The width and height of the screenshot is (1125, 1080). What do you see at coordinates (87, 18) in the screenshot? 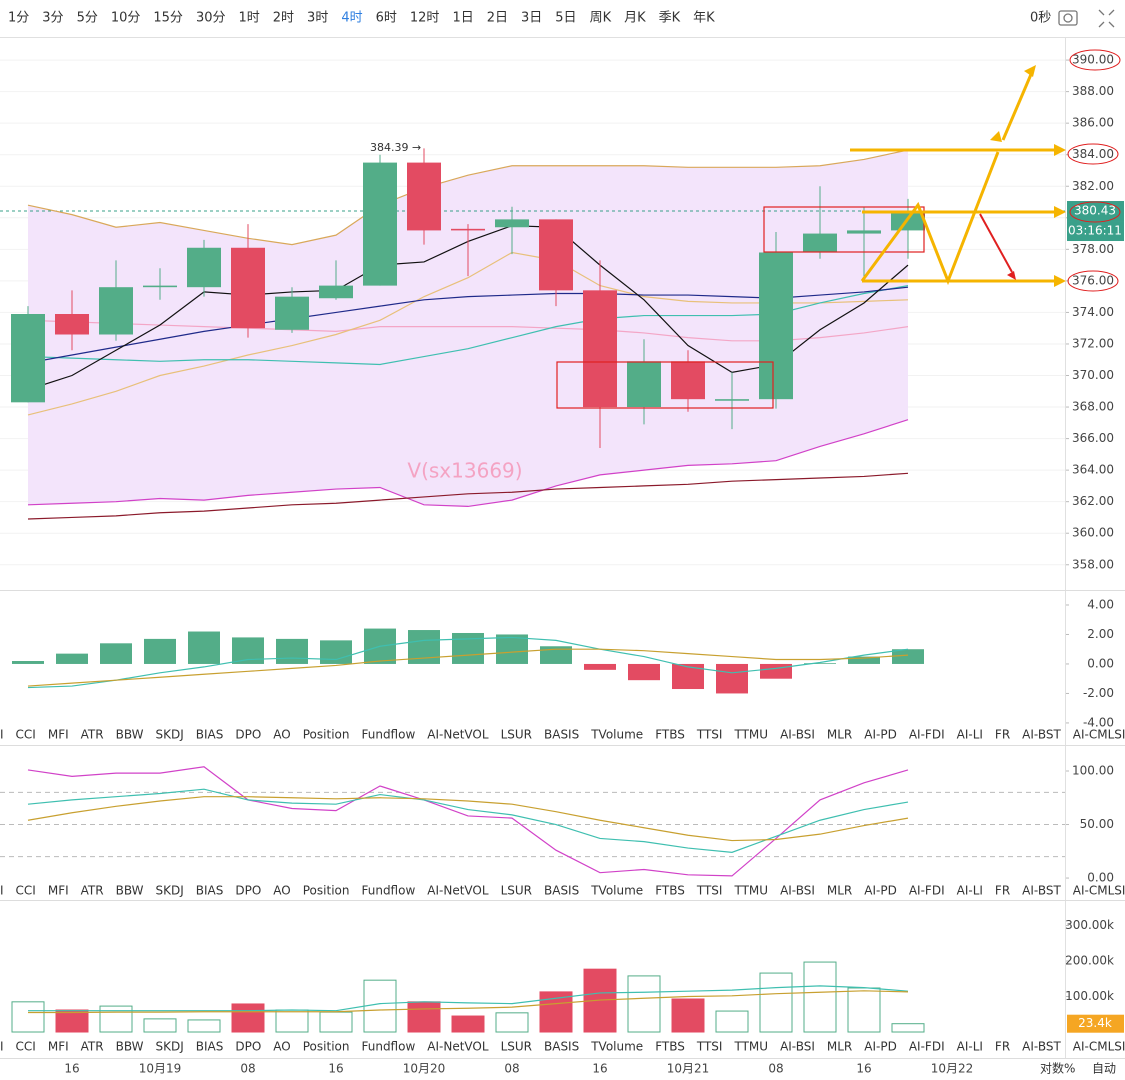
I see `timeframe-button: 5分` at bounding box center [87, 18].